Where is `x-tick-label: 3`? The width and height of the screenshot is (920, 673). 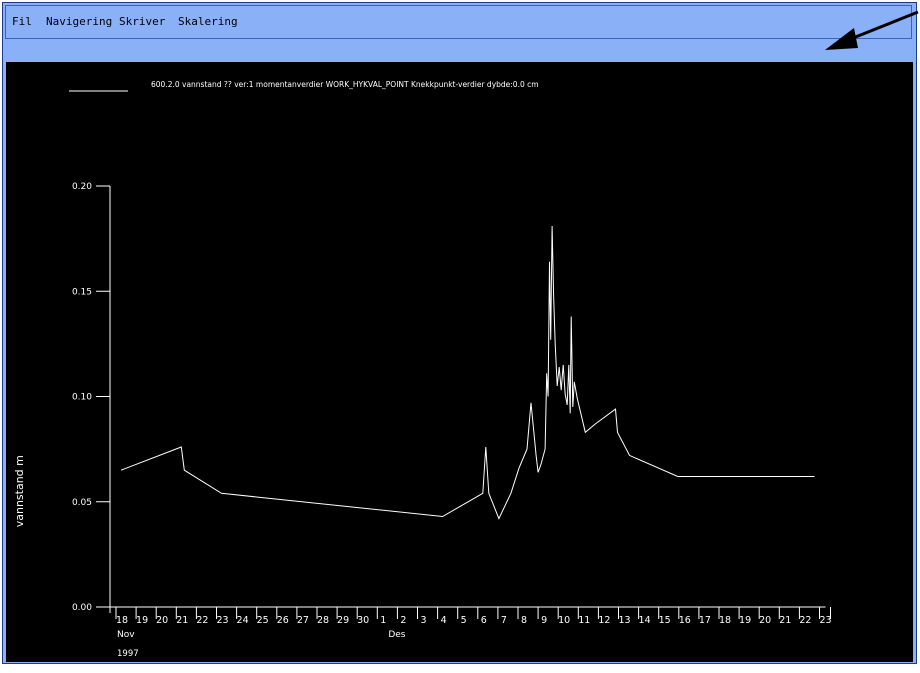 x-tick-label: 3 is located at coordinates (423, 620).